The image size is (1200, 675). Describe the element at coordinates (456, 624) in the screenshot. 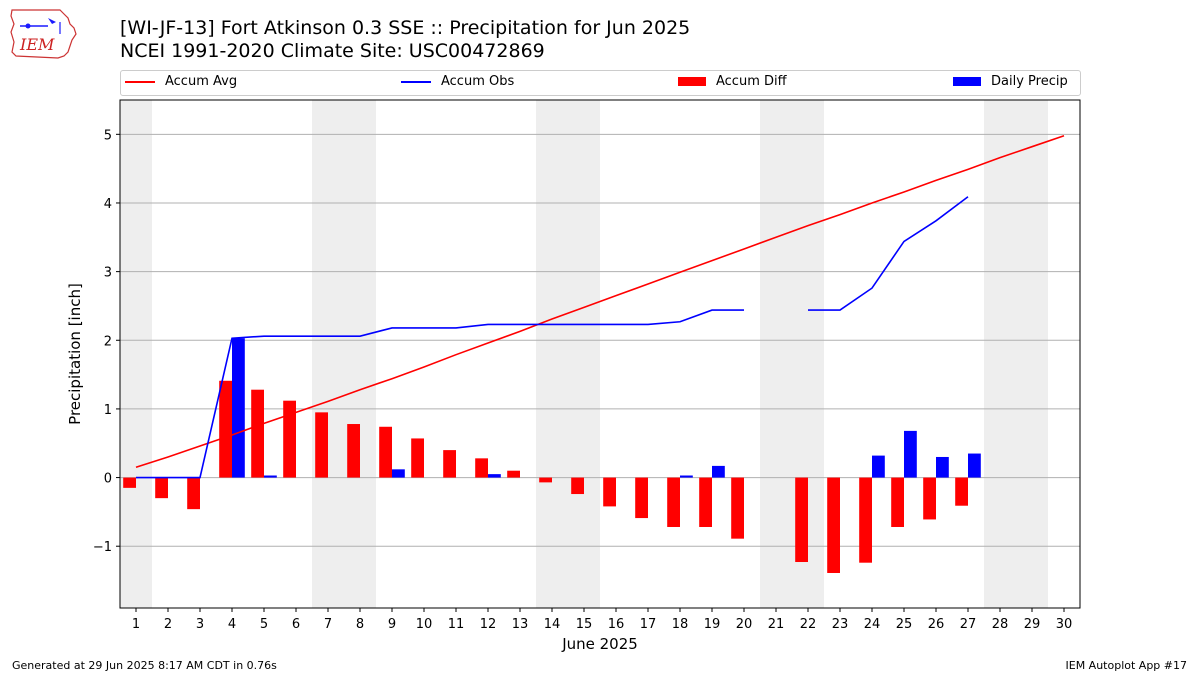

I see `x-tick-label: 11` at that location.